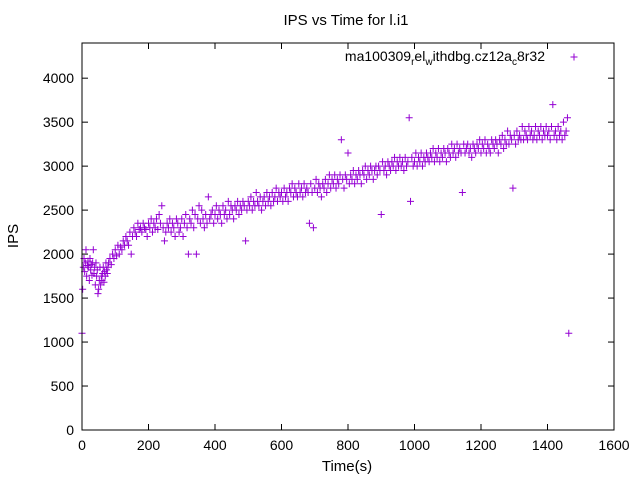 The height and width of the screenshot is (480, 640). What do you see at coordinates (13, 236) in the screenshot?
I see `y-axis-label: IPS` at bounding box center [13, 236].